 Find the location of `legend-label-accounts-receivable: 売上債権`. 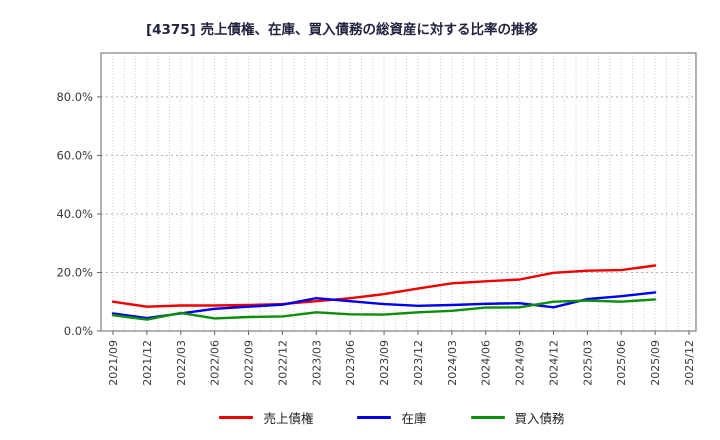

legend-label-accounts-receivable: 売上債権 is located at coordinates (288, 418).